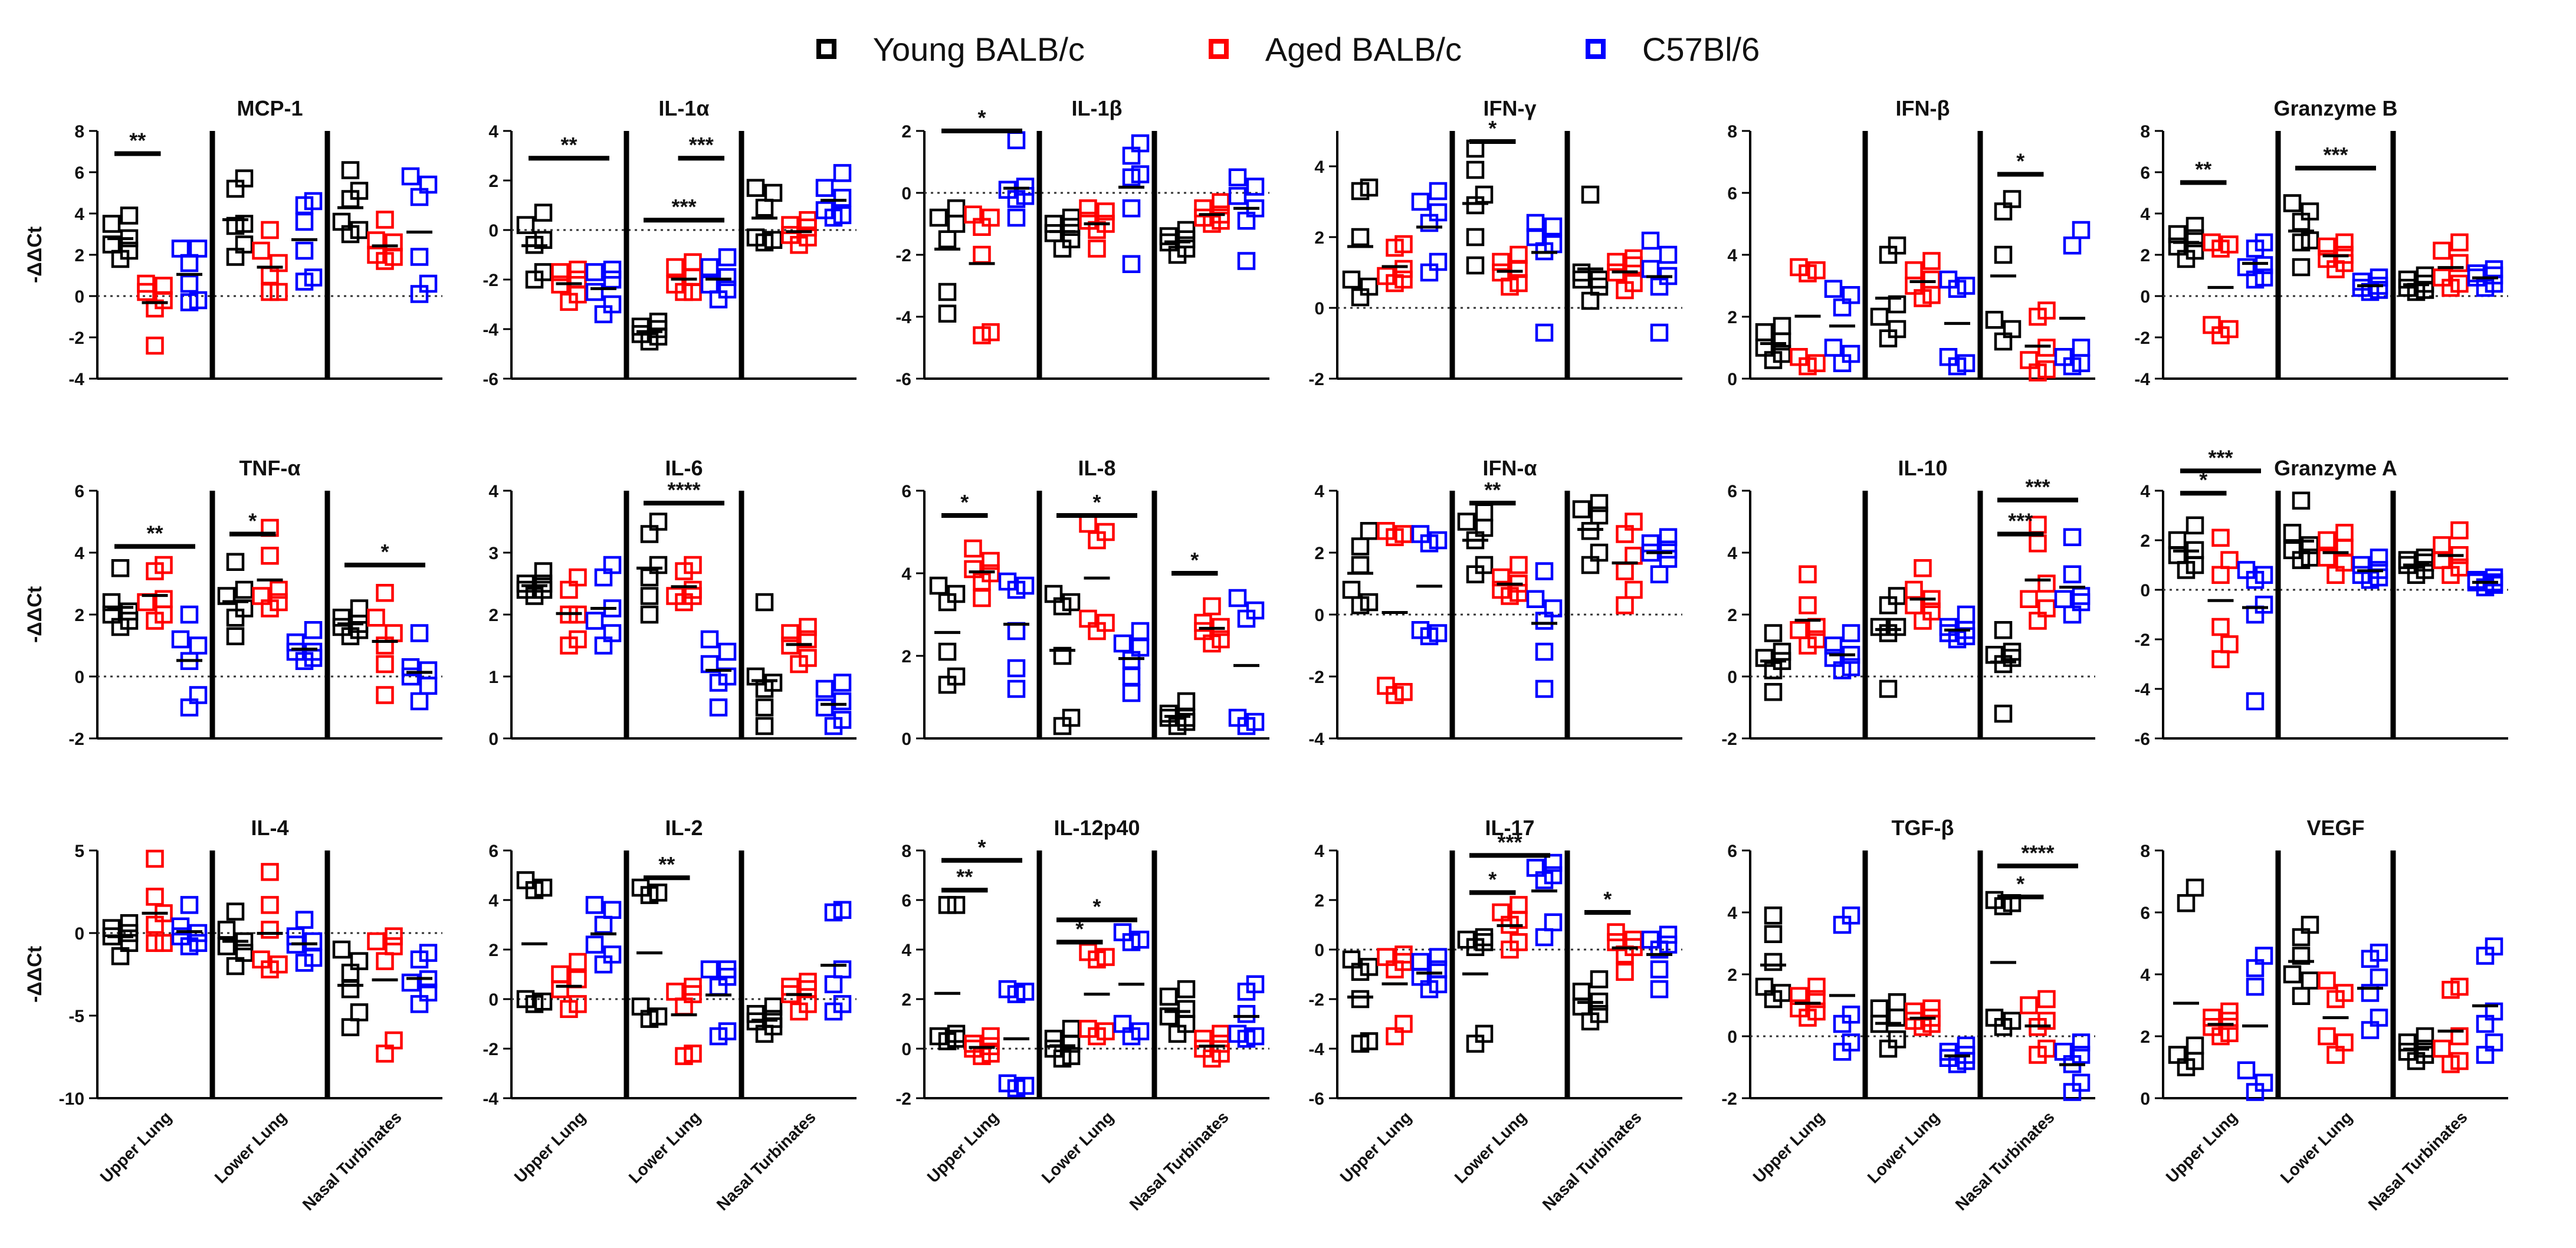  Describe the element at coordinates (903, 379) in the screenshot. I see `y-tick-label-il-1-: -6` at that location.